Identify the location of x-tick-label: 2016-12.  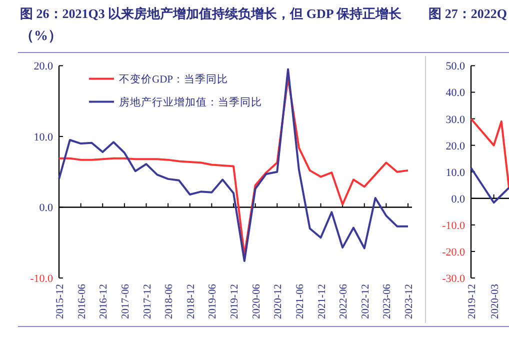
(104, 301).